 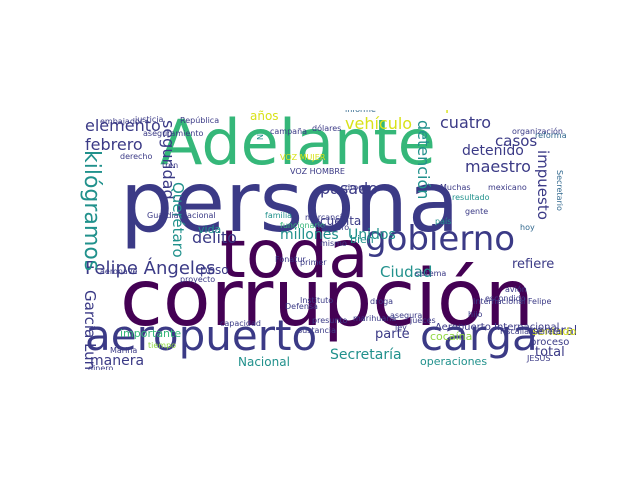 What do you see at coordinates (119, 271) in the screenshot?
I see `cloud-word: aeronave` at bounding box center [119, 271].